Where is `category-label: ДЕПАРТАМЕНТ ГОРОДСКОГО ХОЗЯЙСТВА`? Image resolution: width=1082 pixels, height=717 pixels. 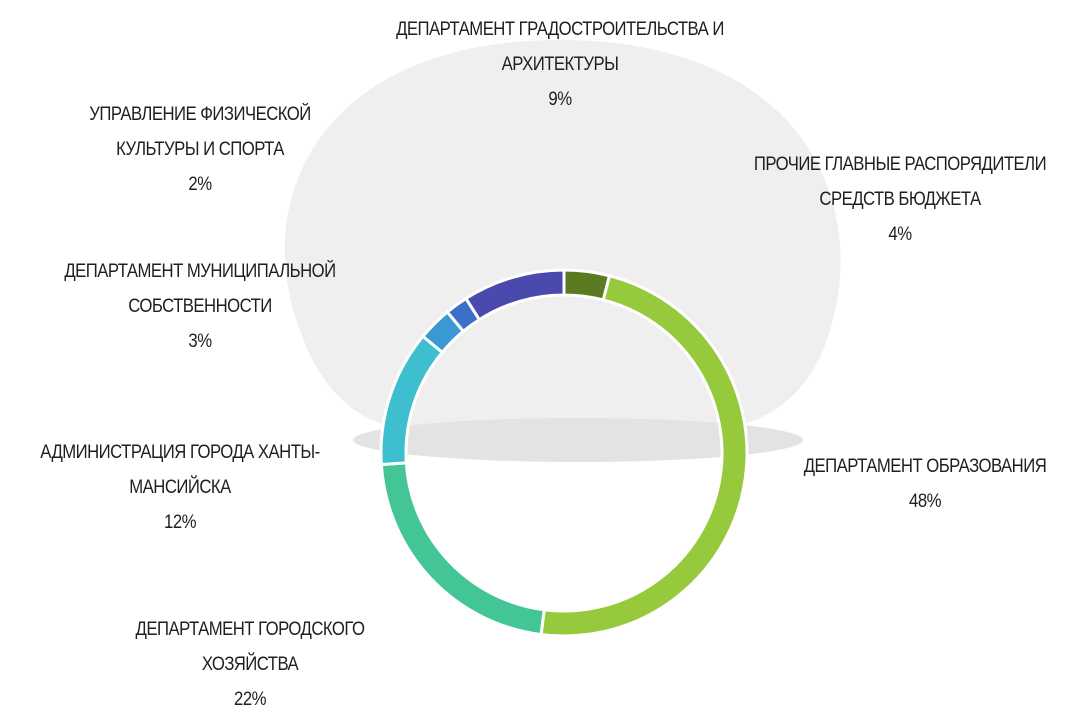 category-label: ДЕПАРТАМЕНТ ГОРОДСКОГО ХОЗЯЙСТВА is located at coordinates (250, 647).